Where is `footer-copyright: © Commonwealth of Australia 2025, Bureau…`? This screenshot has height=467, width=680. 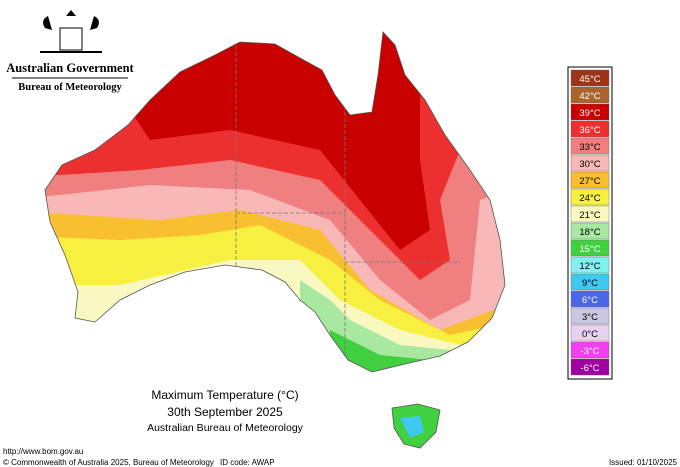
footer-copyright: © Commonwealth of Australia 2025, Bureau… is located at coordinates (108, 462).